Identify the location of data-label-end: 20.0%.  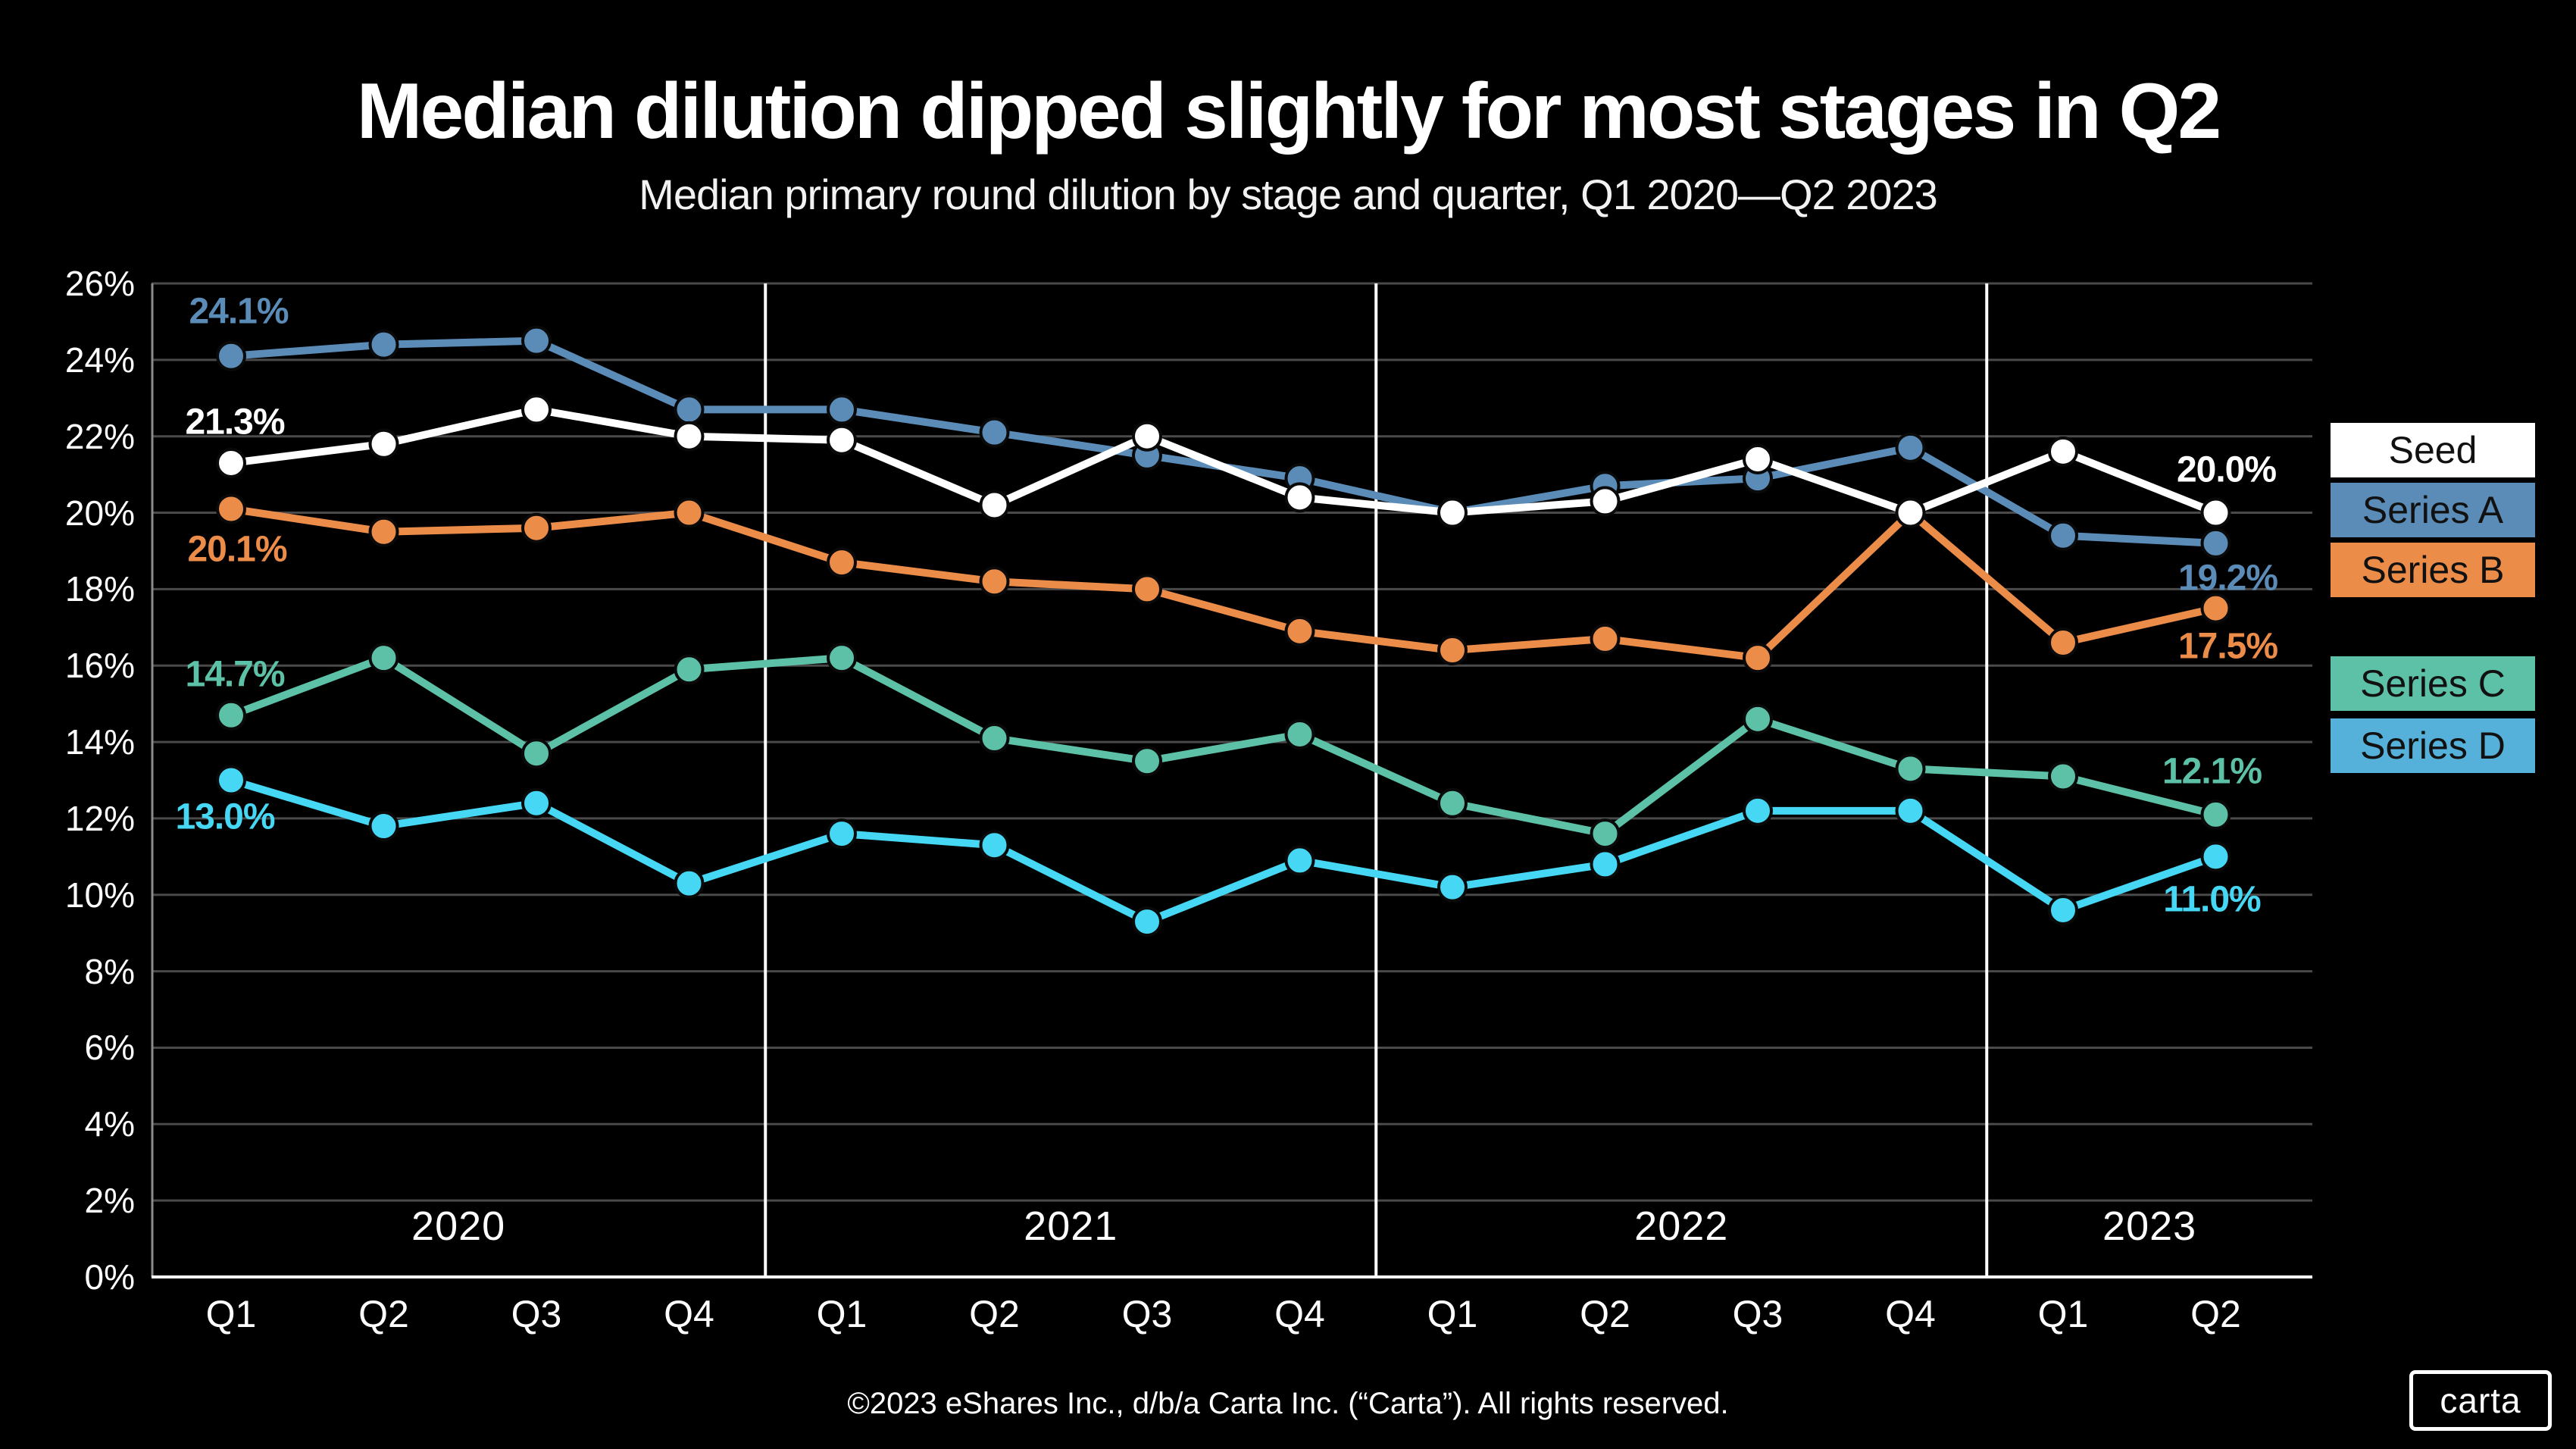
(2226, 470).